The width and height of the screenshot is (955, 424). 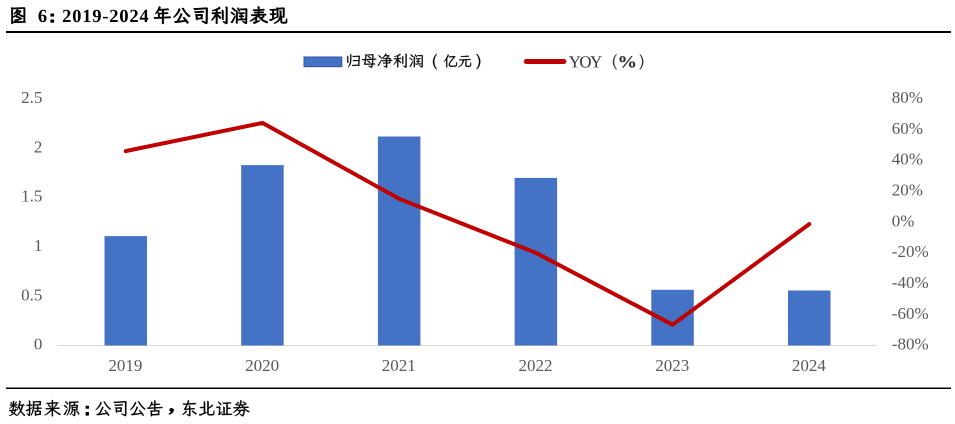 What do you see at coordinates (125, 365) in the screenshot?
I see `svg-text: 2019` at bounding box center [125, 365].